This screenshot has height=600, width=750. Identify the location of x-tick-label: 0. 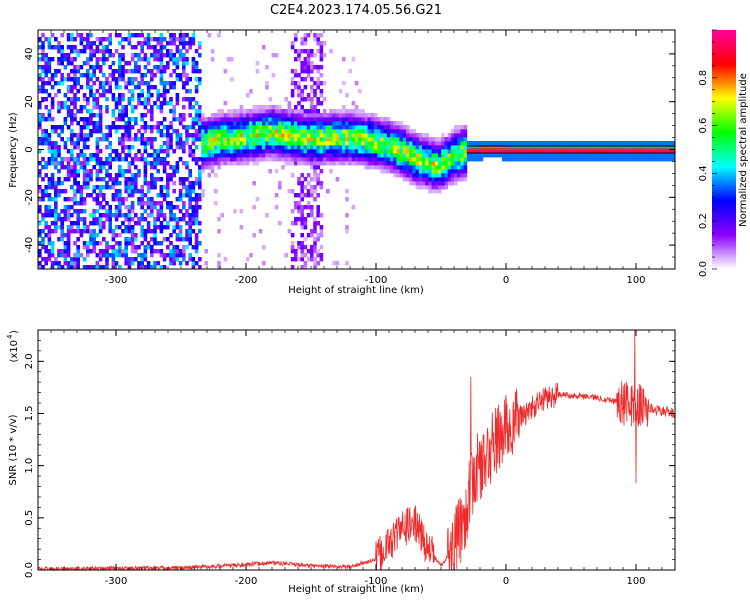
(506, 280).